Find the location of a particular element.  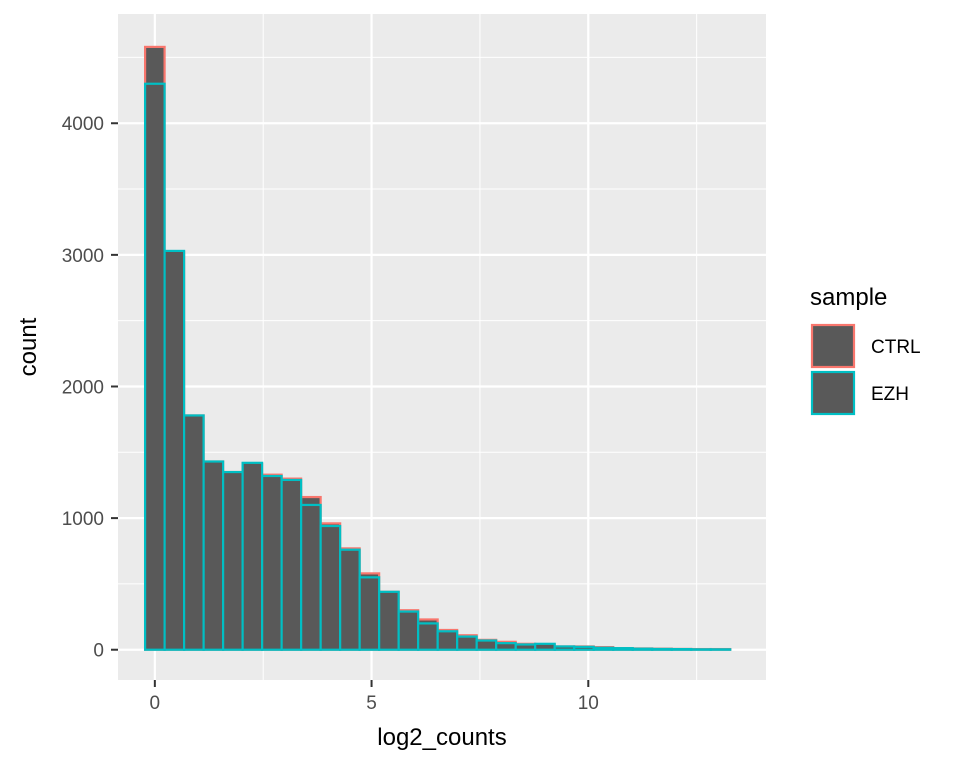

legend: sample CTRL EZH is located at coordinates (865, 349).